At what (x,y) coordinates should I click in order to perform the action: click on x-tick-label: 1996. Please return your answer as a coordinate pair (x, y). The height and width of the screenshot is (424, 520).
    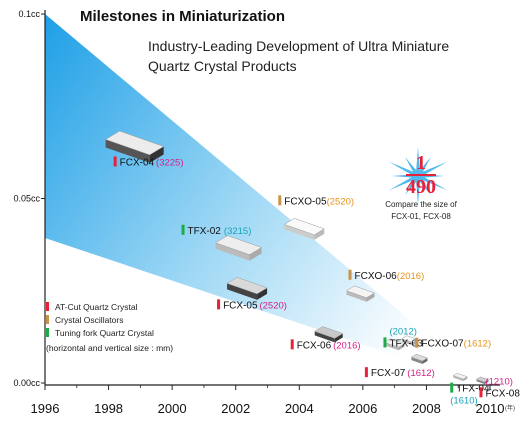
    Looking at the image, I should click on (45, 408).